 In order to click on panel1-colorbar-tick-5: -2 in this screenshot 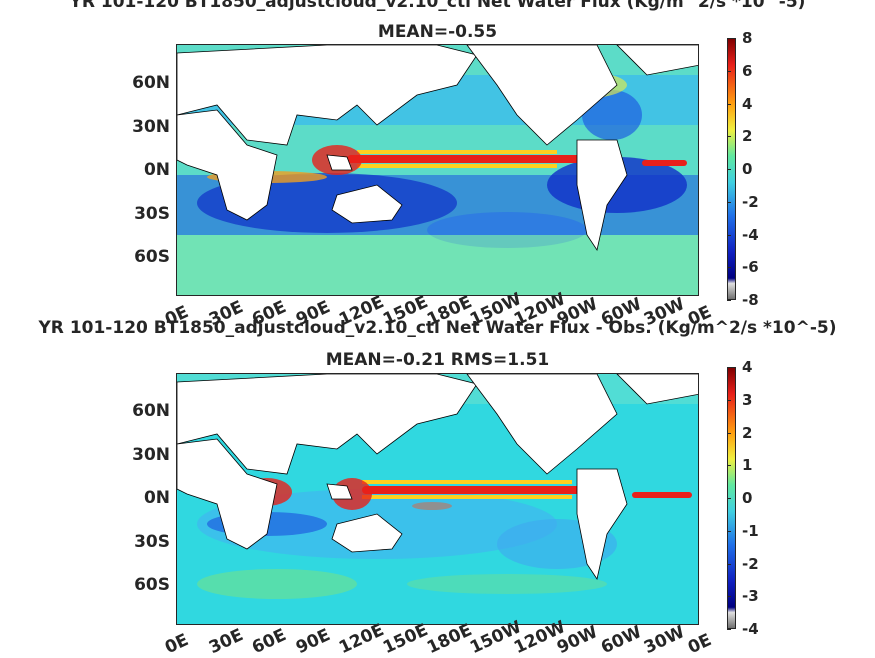, I will do `click(750, 201)`.